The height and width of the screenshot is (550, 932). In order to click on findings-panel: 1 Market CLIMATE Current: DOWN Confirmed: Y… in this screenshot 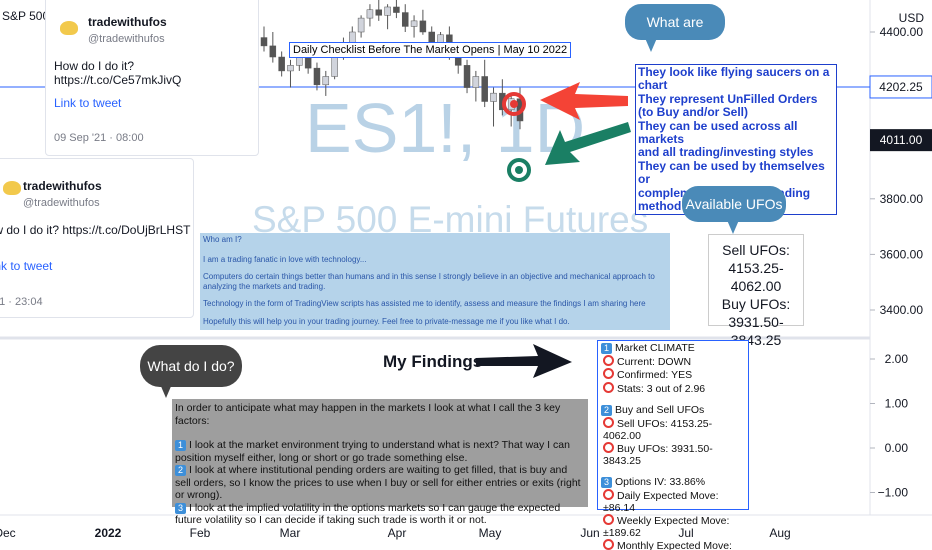, I will do `click(673, 445)`.